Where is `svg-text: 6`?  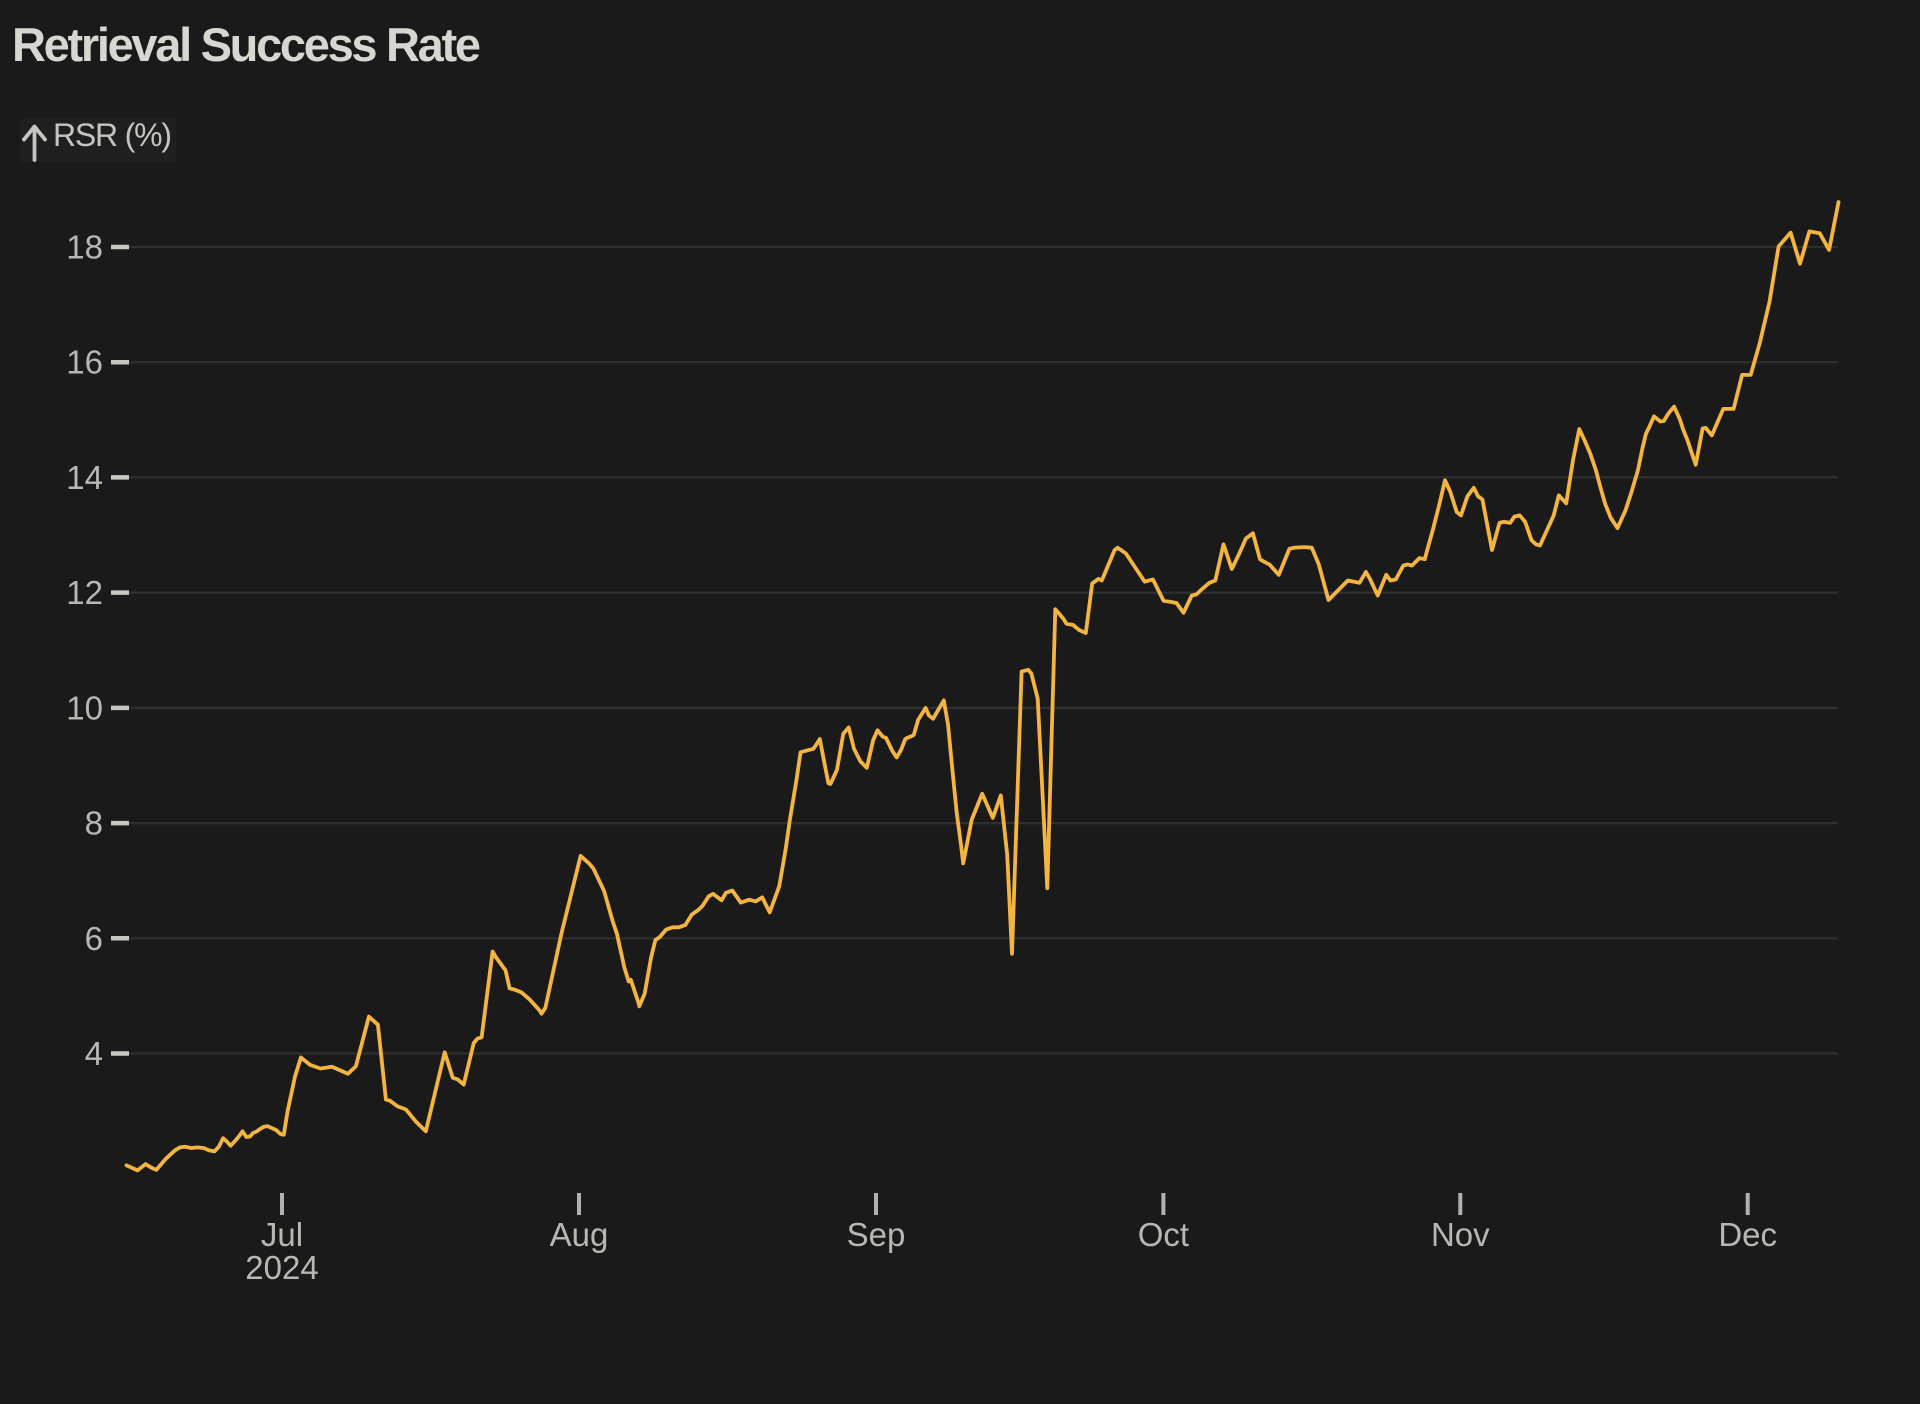
svg-text: 6 is located at coordinates (94, 938).